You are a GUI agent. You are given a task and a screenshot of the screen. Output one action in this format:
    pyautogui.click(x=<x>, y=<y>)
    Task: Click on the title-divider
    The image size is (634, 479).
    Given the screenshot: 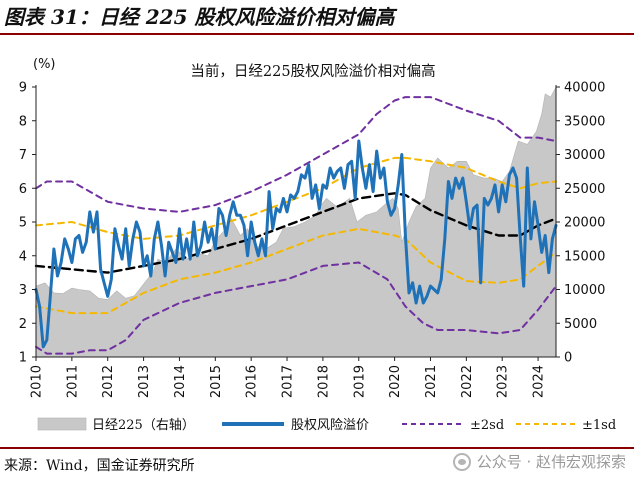 What is the action you would take?
    pyautogui.click(x=317, y=34)
    